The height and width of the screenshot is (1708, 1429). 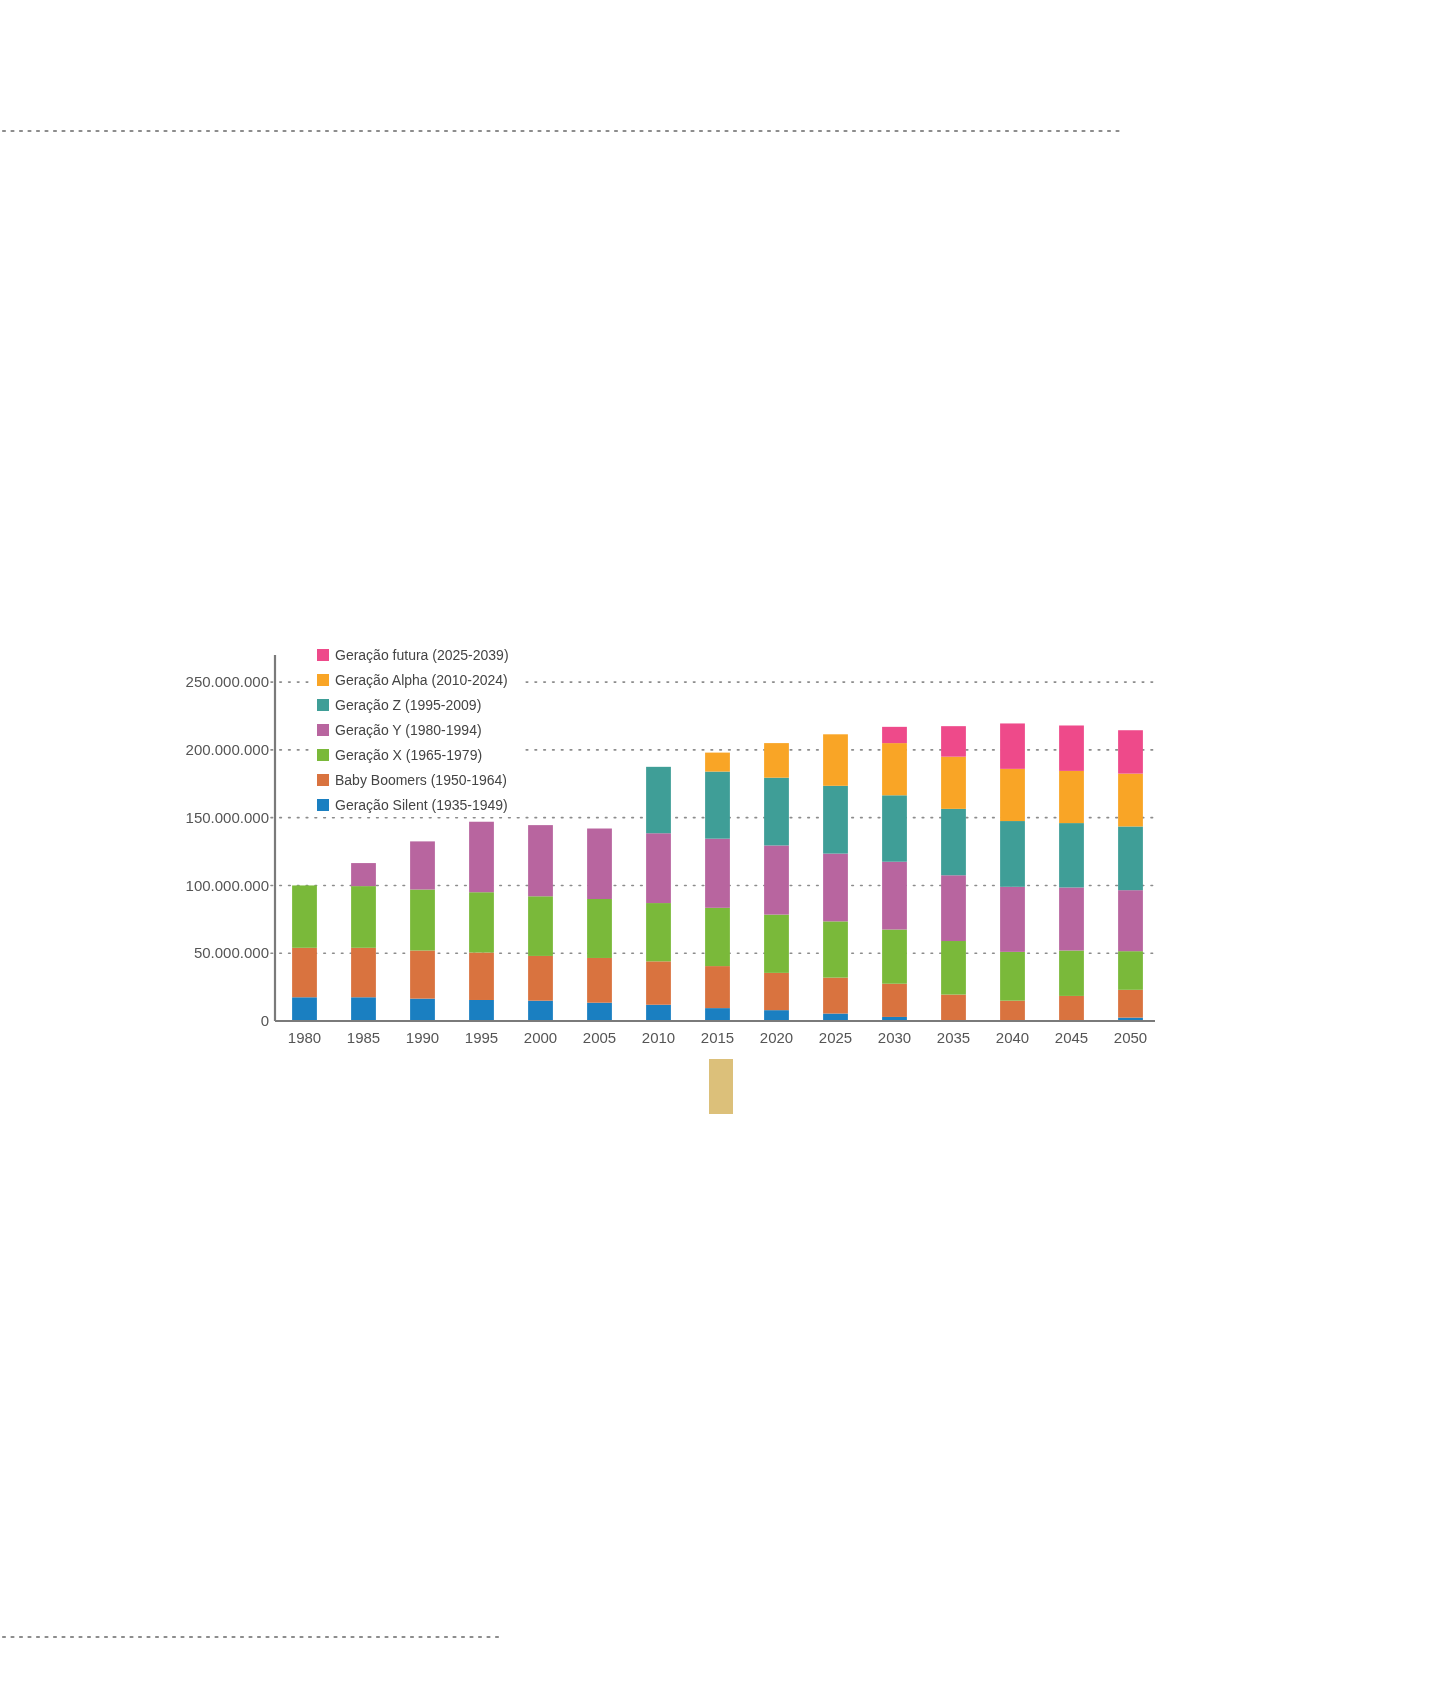 What do you see at coordinates (409, 754) in the screenshot?
I see `legend-label: Geração X (1965-1979)` at bounding box center [409, 754].